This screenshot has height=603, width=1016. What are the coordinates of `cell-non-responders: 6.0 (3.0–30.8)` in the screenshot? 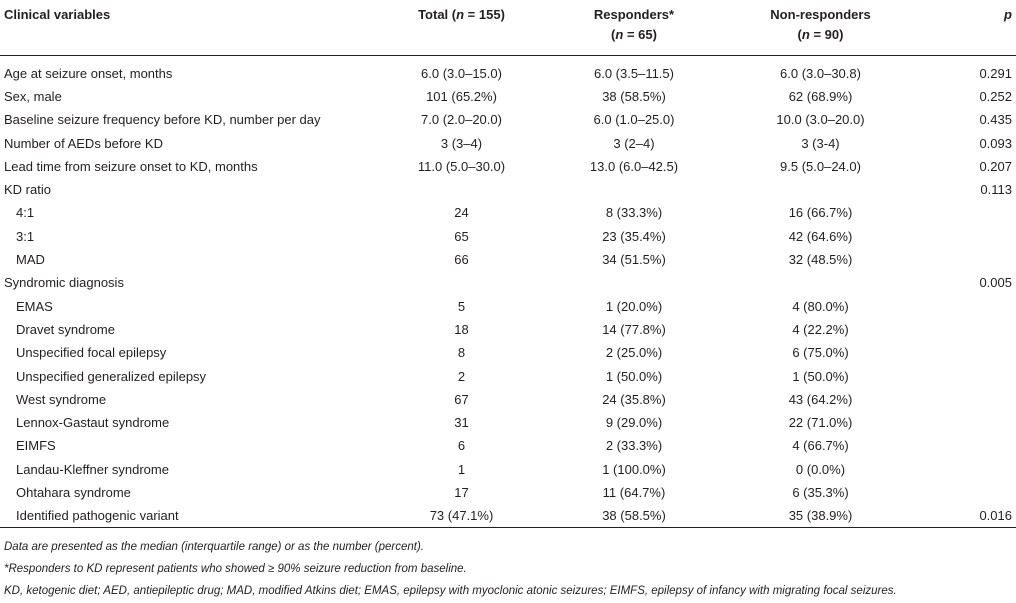 It's located at (820, 73).